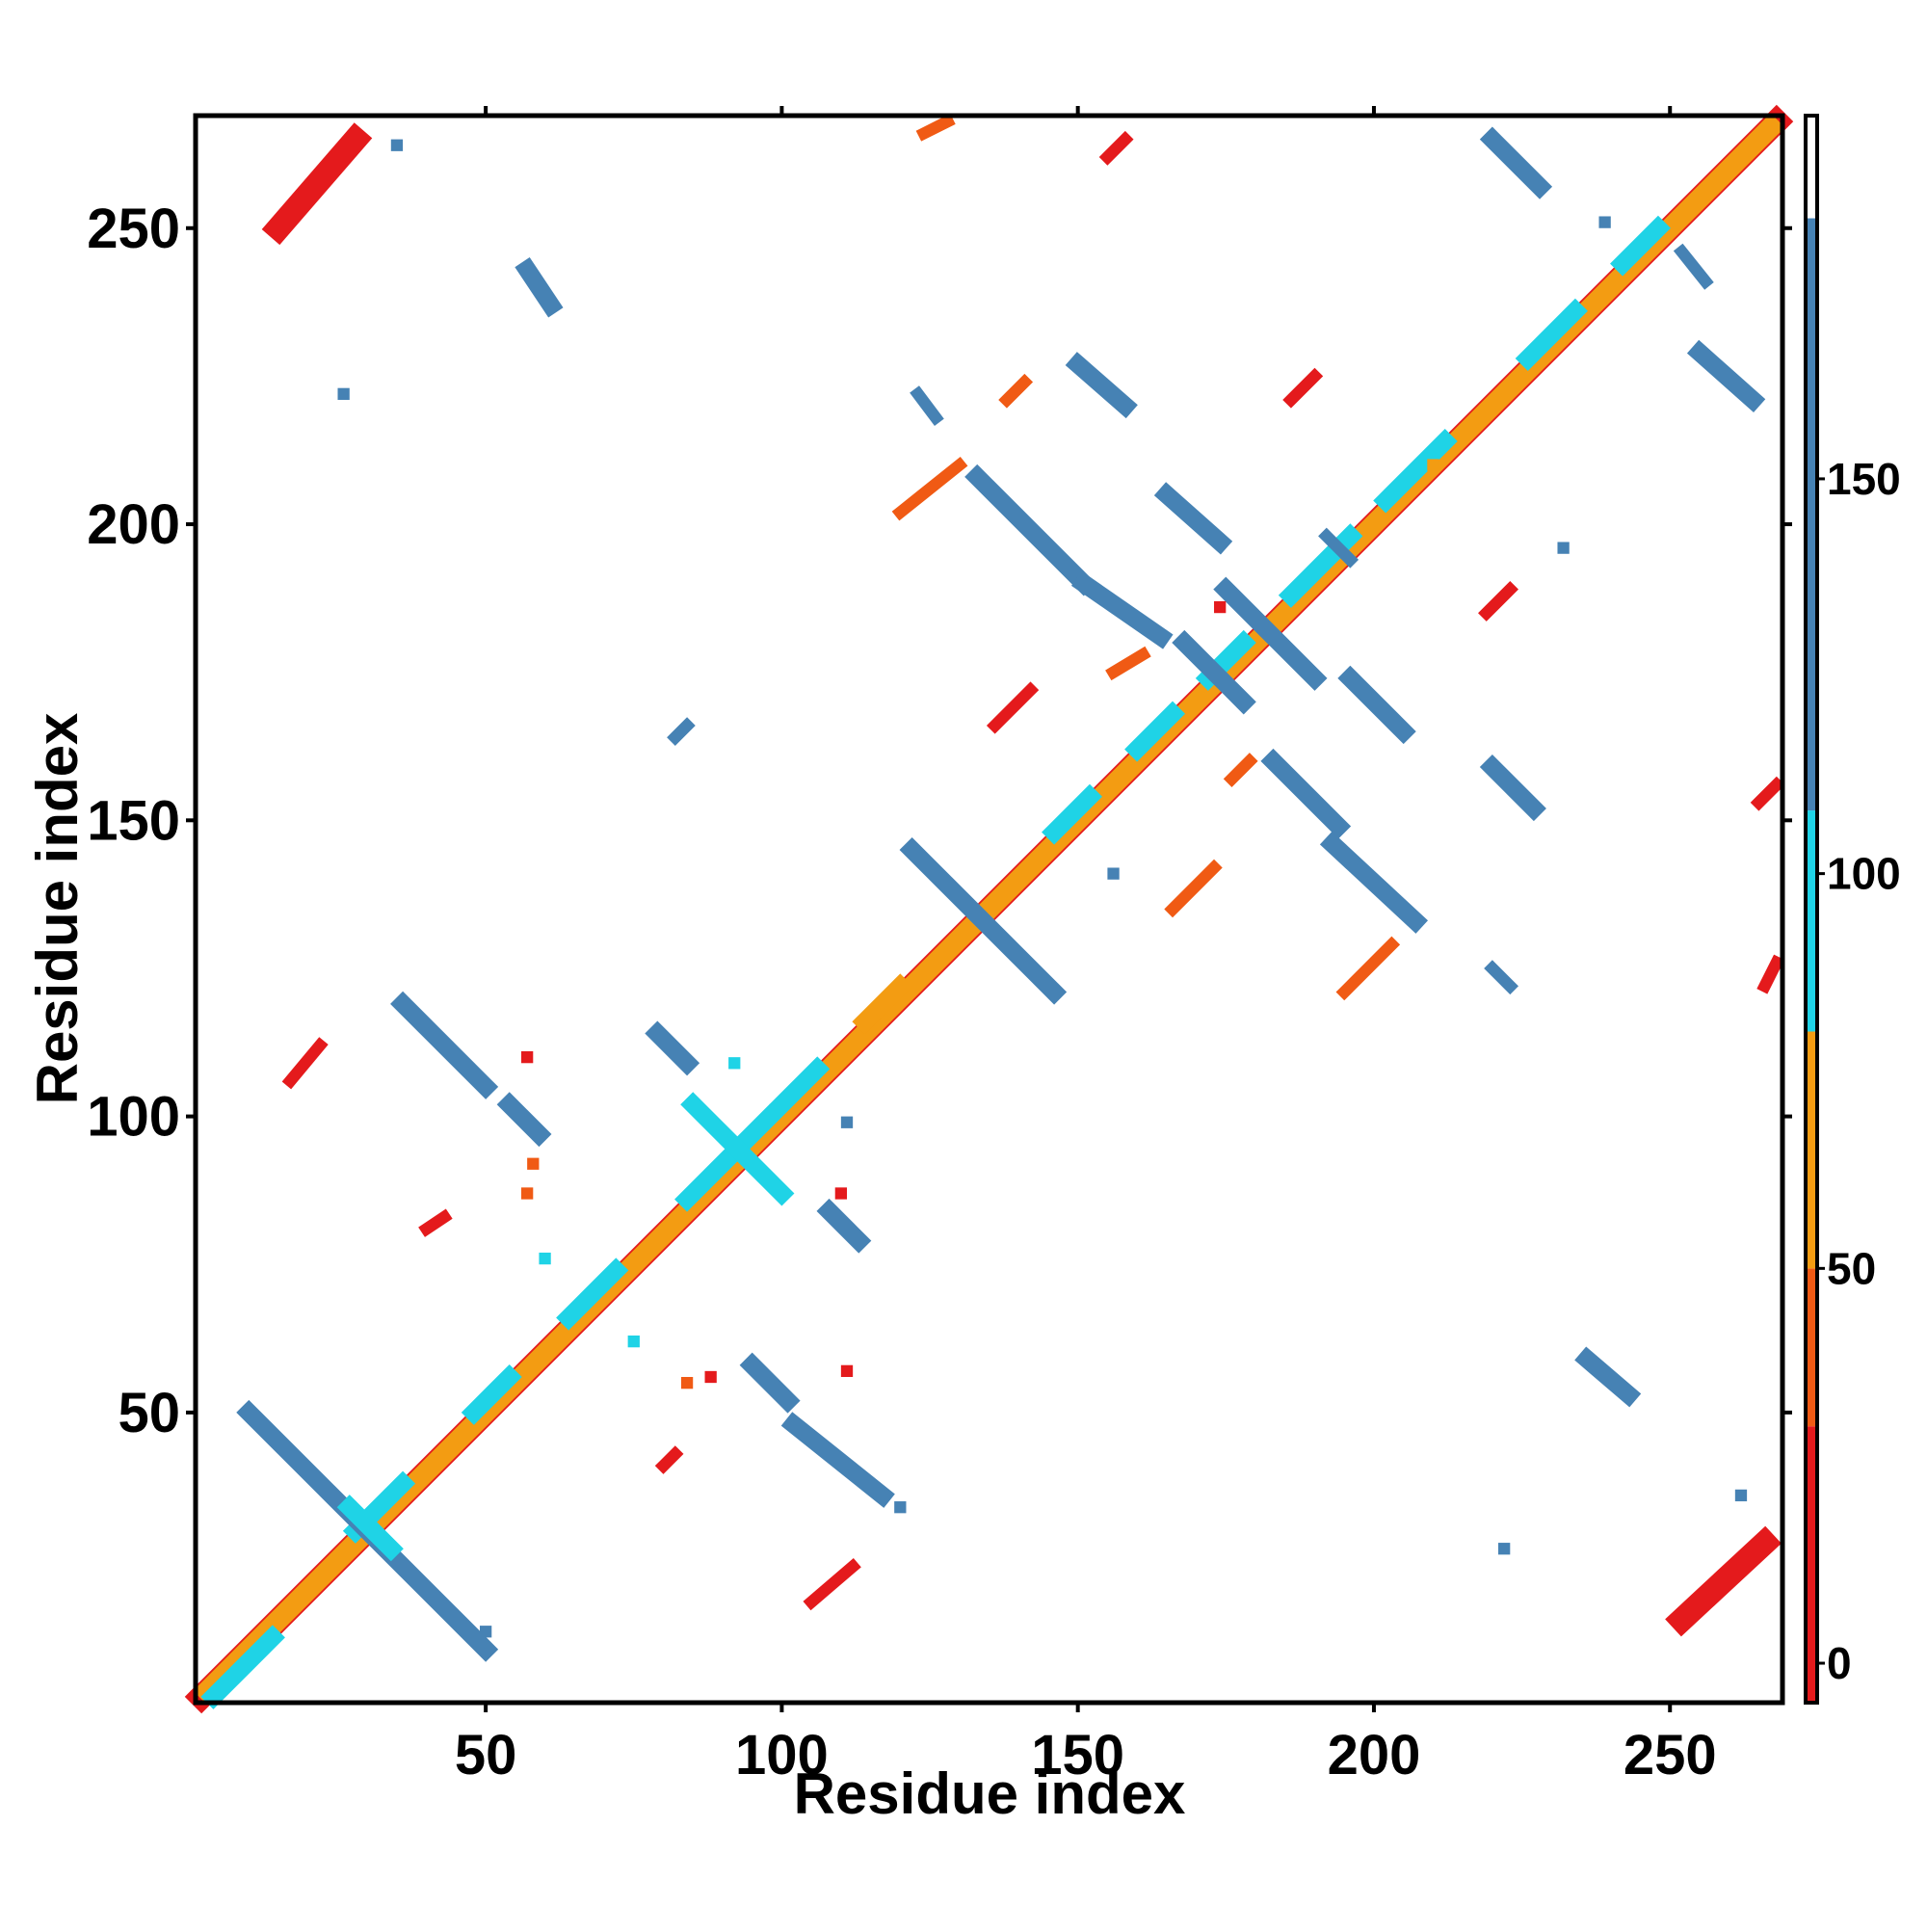 The image size is (1927, 1932). Describe the element at coordinates (1852, 1268) in the screenshot. I see `colorbar-tick-label-1: 50` at that location.